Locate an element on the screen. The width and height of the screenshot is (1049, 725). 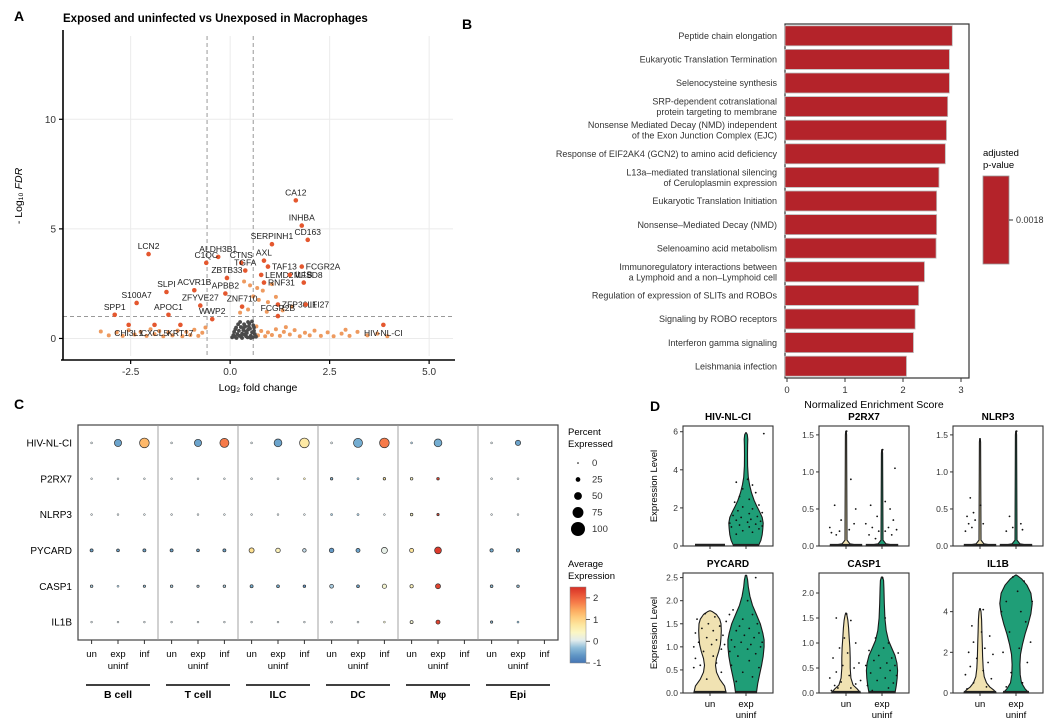
x-tick-label: 2.5 is located at coordinates (330, 372).